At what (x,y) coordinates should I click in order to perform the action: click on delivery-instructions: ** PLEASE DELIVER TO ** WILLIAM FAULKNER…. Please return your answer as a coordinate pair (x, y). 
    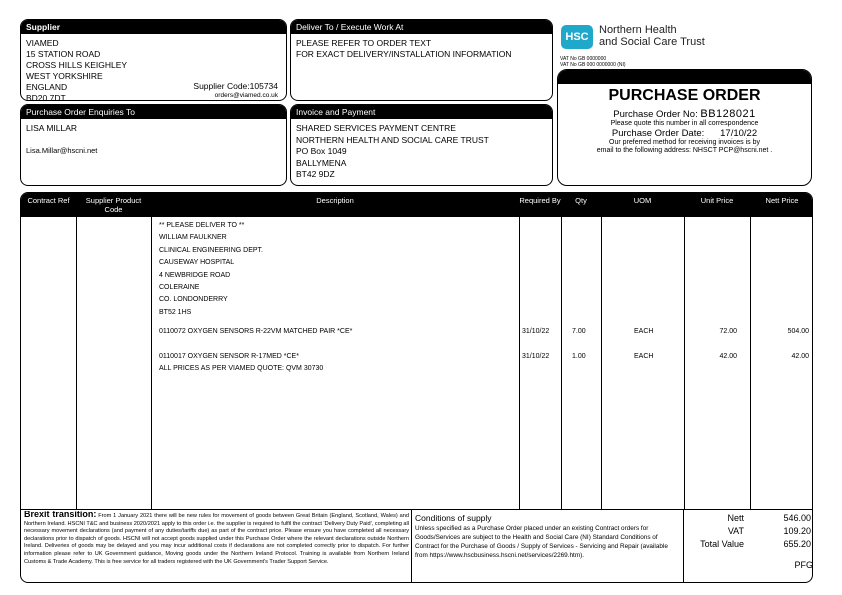
    Looking at the image, I should click on (211, 269).